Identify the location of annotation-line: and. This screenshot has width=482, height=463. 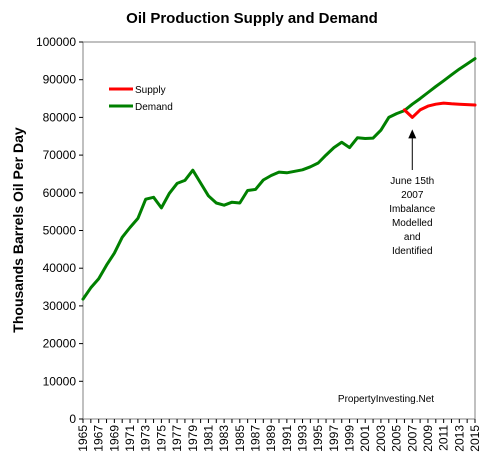
(412, 237).